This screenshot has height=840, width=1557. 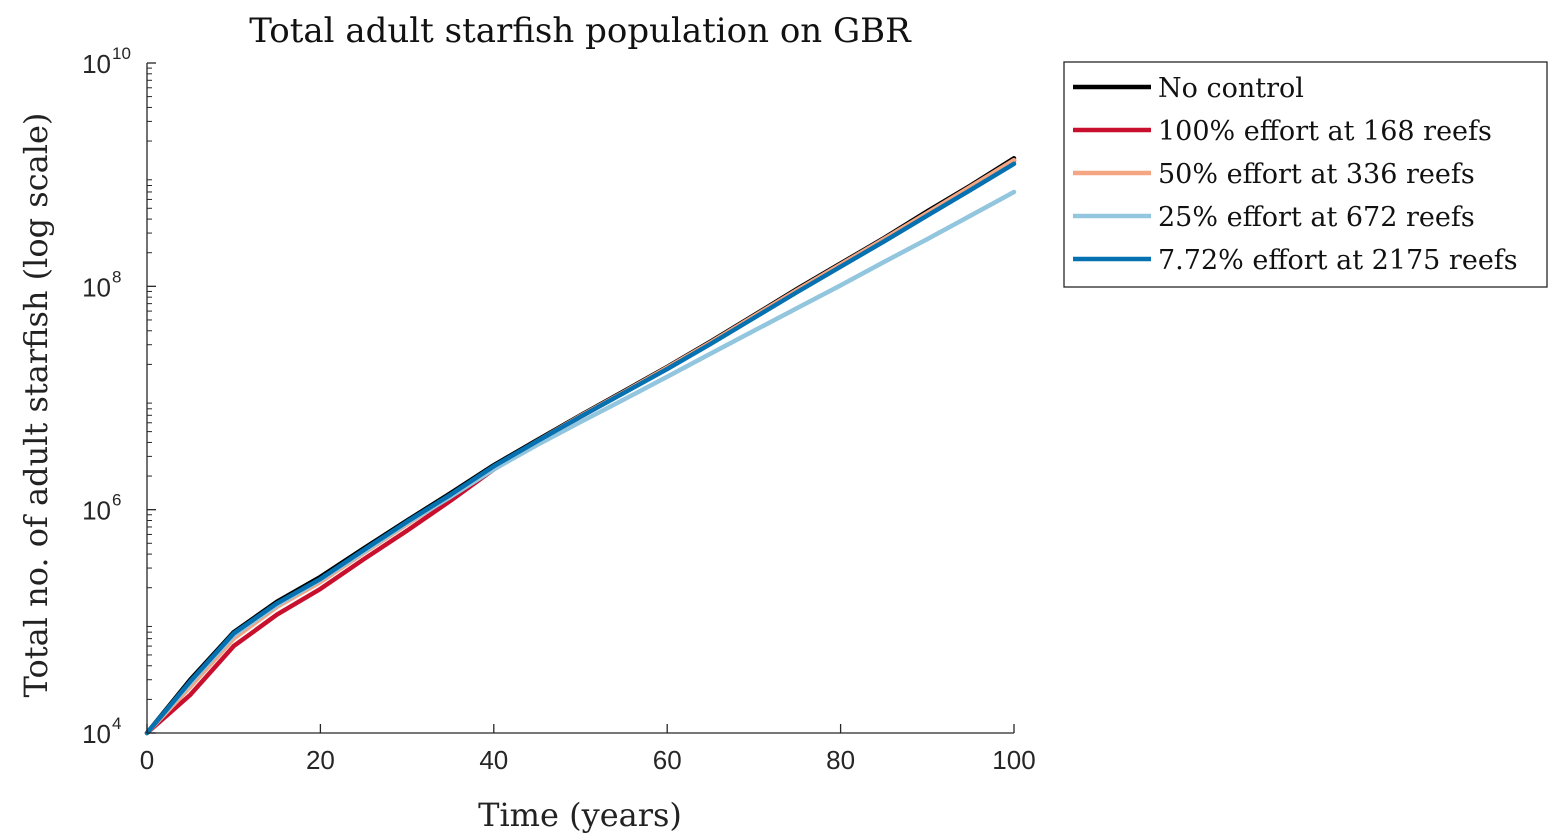 I want to click on x-tick-label: 40, so click(x=493, y=760).